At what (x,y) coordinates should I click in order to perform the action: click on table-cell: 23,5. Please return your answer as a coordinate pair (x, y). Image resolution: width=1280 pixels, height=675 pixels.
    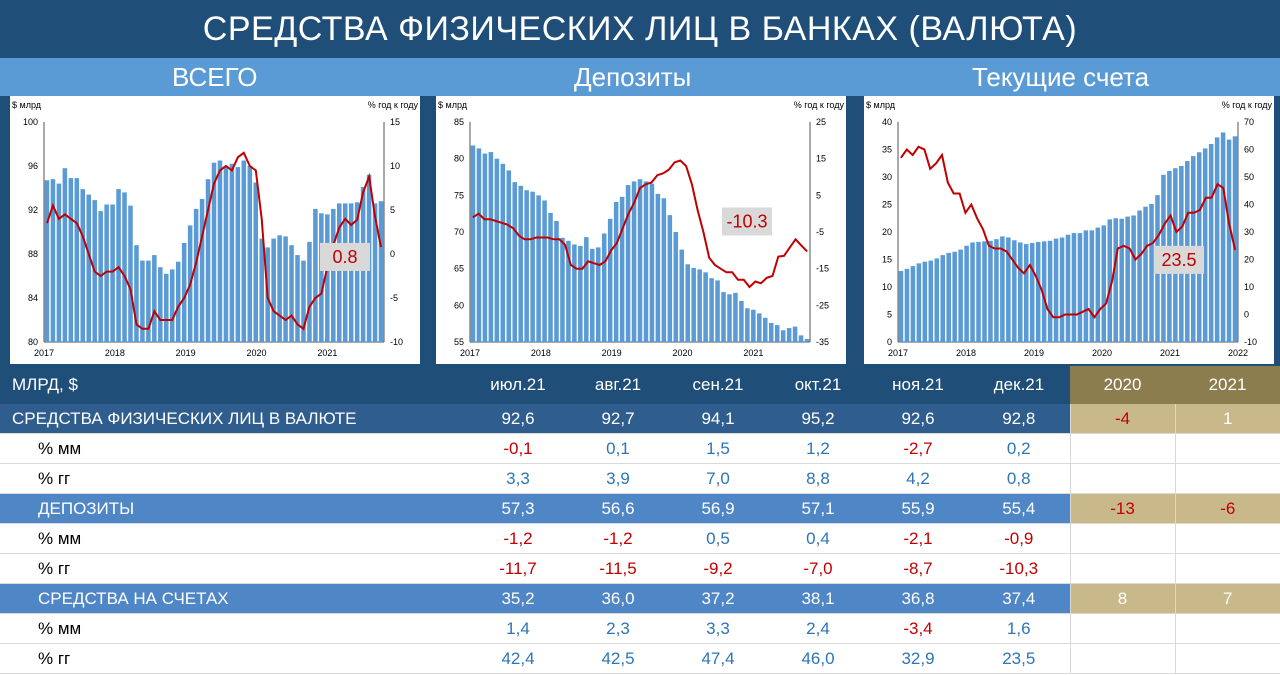
    Looking at the image, I should click on (1019, 658).